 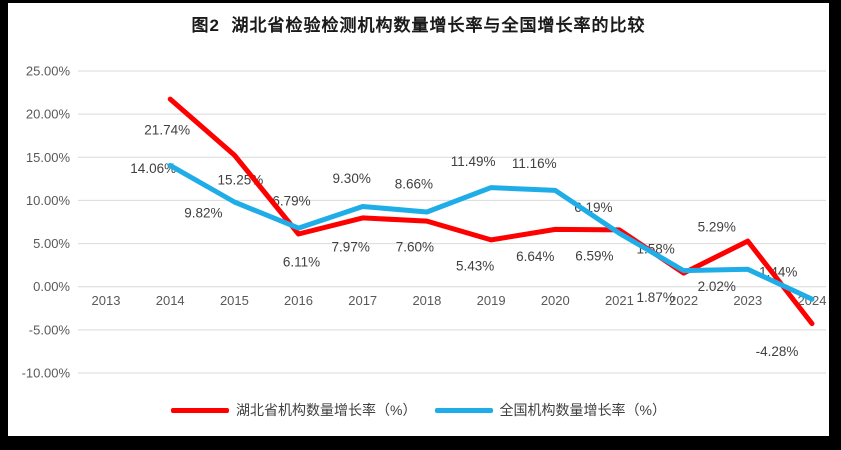 What do you see at coordinates (301, 262) in the screenshot?
I see `data-label-series-0: 6.11%` at bounding box center [301, 262].